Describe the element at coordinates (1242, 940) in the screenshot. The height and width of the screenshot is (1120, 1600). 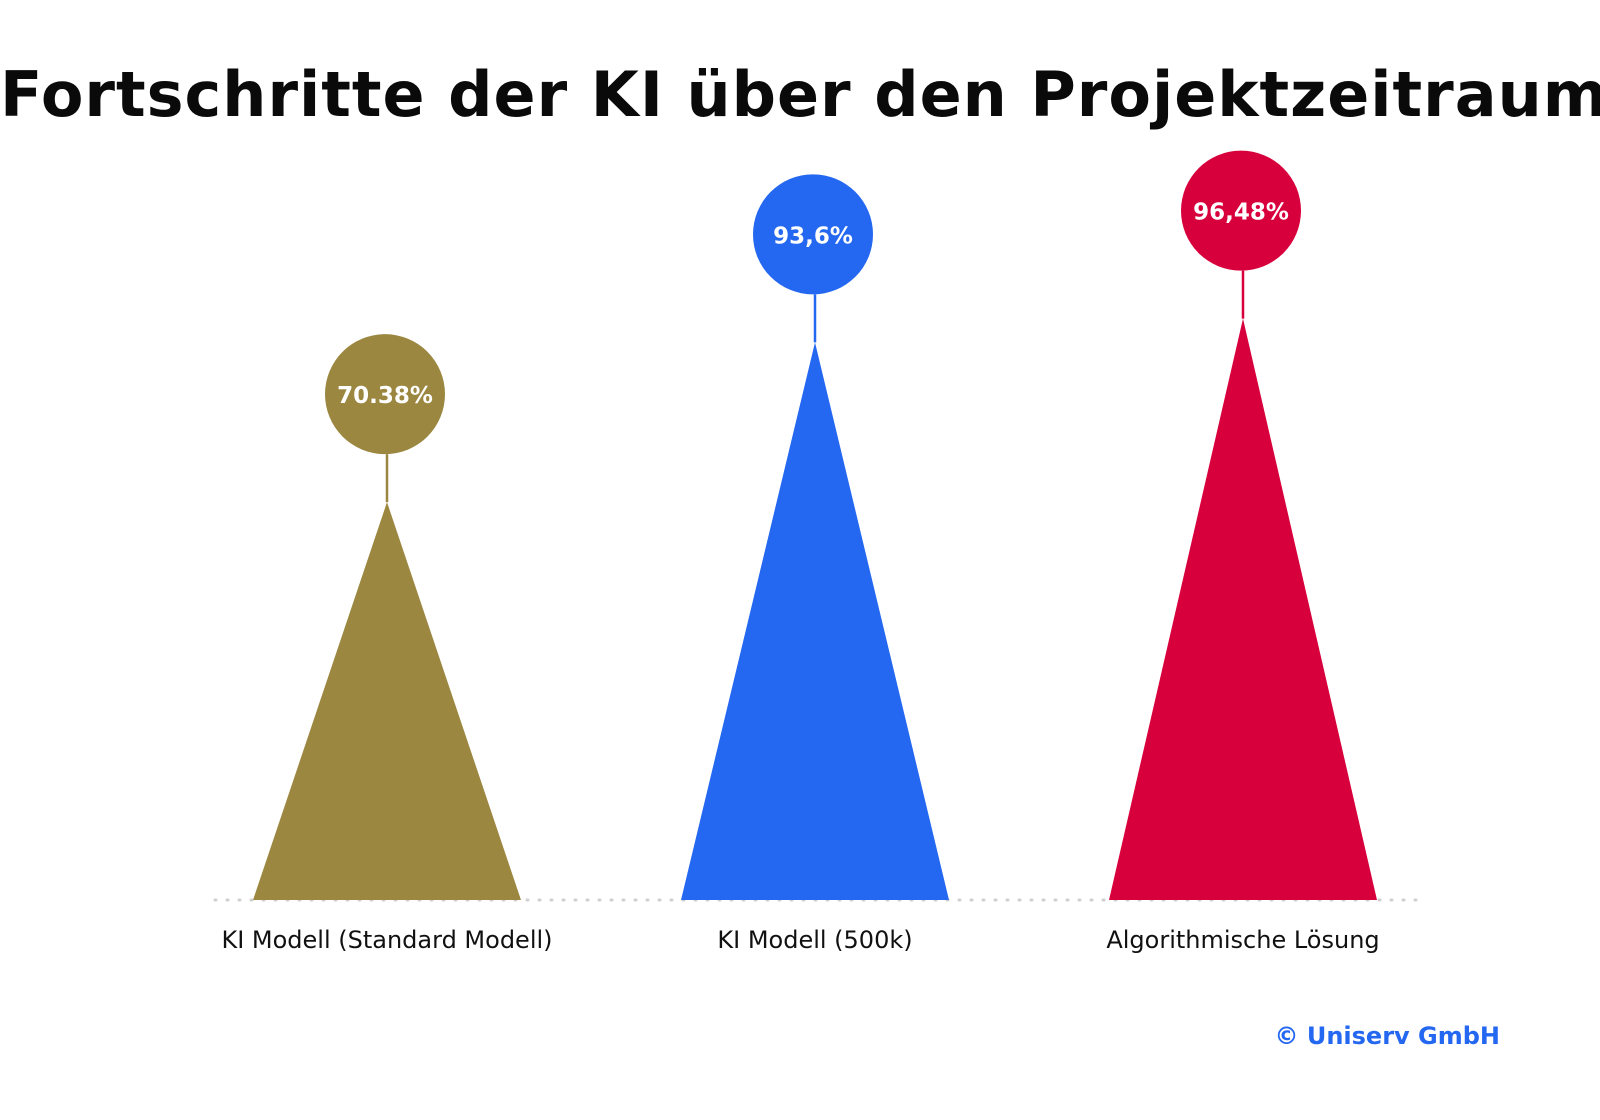
I see `category-label-3: Algorithmische Lösung` at that location.